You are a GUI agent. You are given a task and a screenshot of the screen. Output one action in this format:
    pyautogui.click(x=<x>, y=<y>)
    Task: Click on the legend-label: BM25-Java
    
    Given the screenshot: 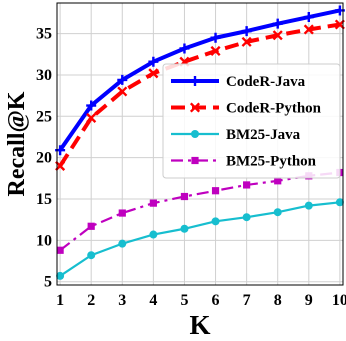 What is the action you would take?
    pyautogui.click(x=263, y=135)
    